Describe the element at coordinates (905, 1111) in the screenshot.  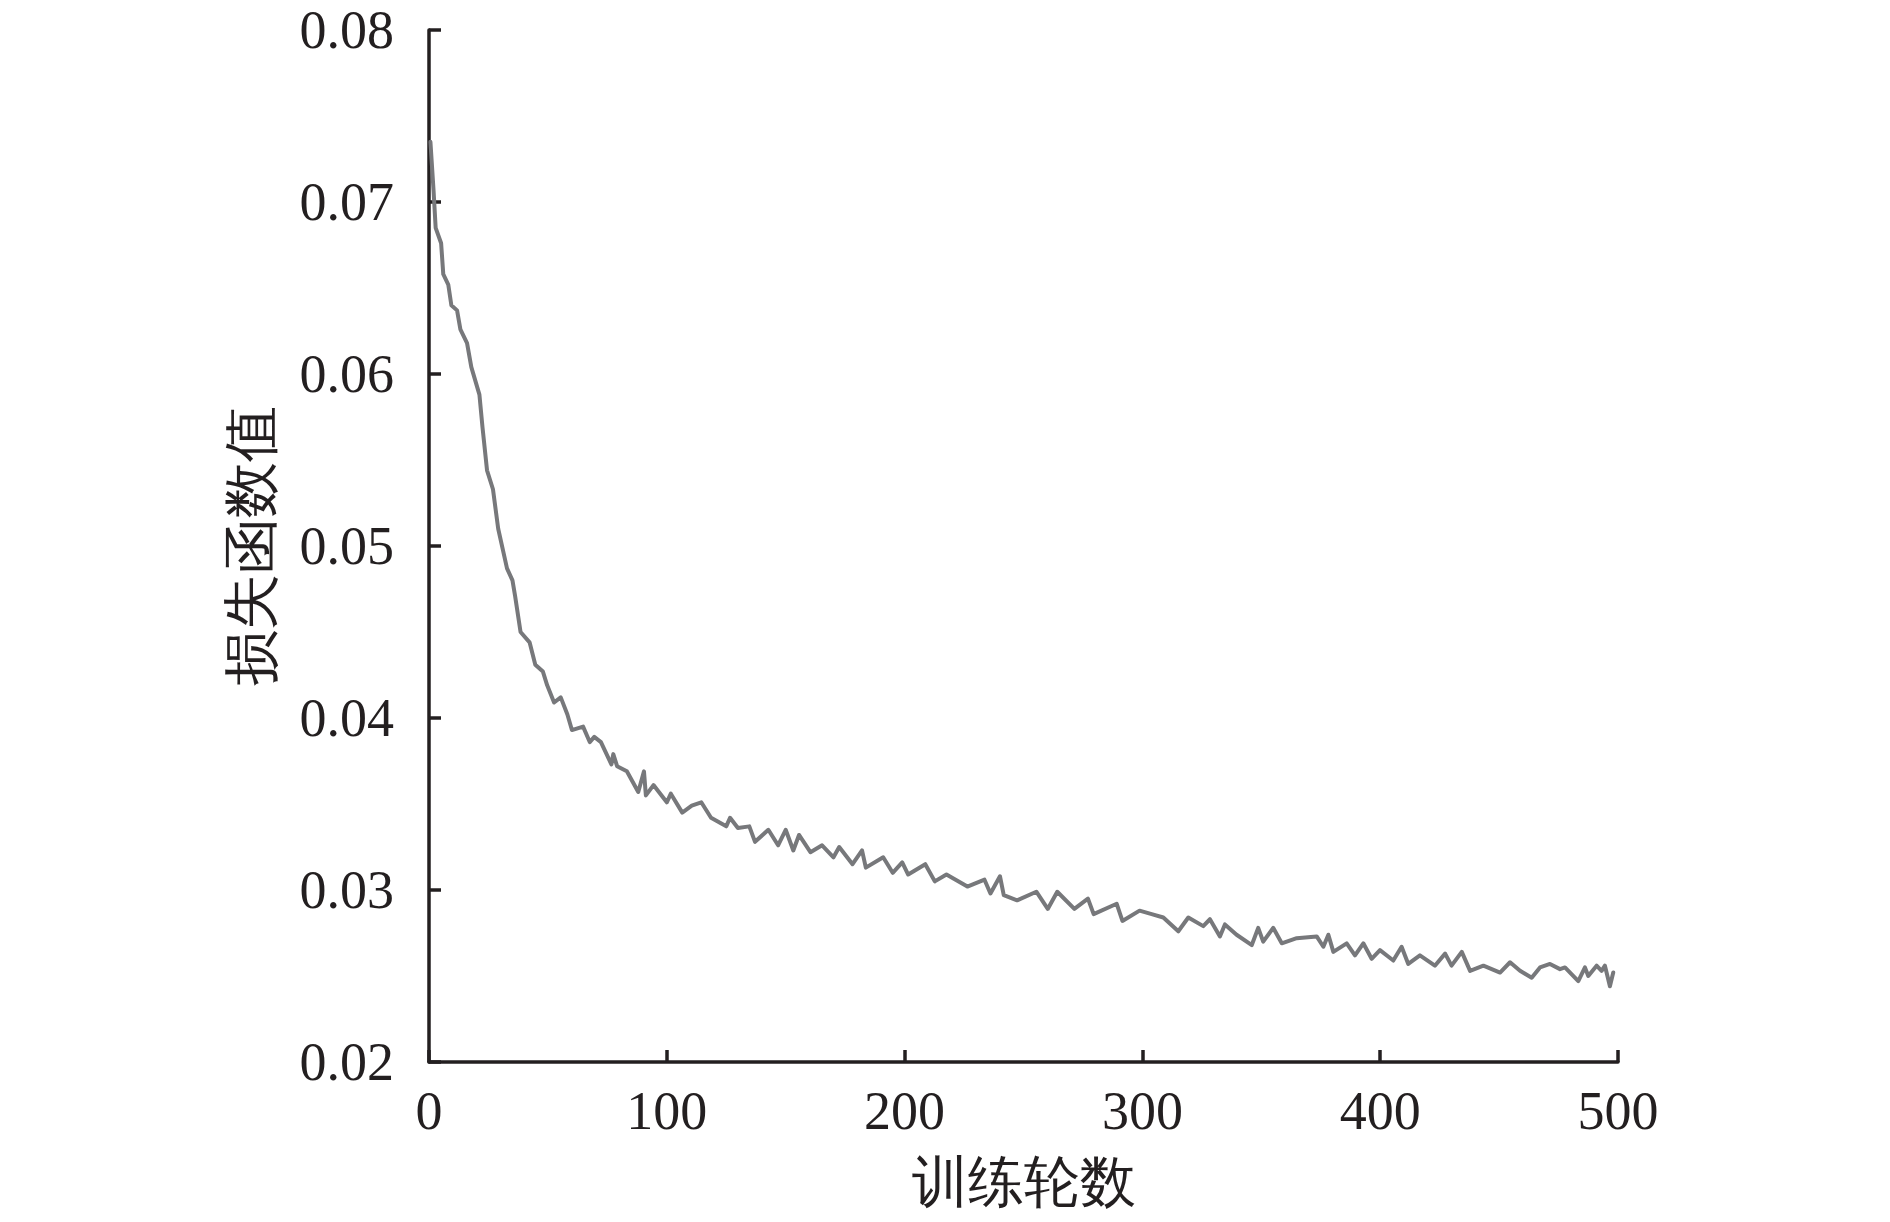
I see `x-tick-label: 200` at that location.